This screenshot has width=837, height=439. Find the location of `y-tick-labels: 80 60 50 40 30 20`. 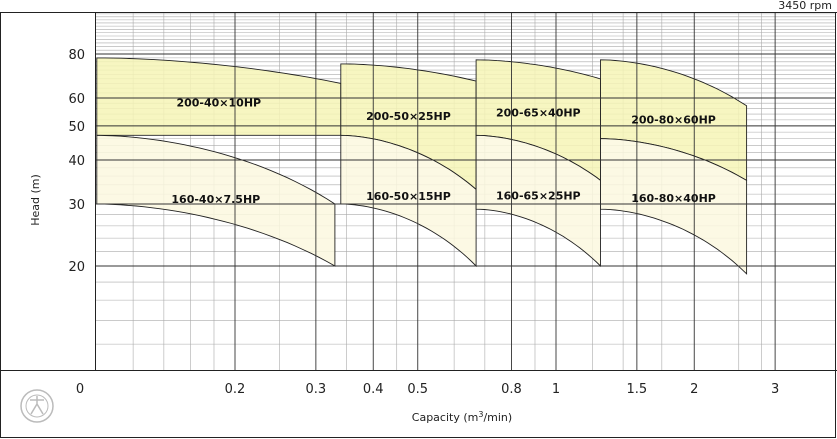

y-tick-labels: 80 60 50 40 30 20 is located at coordinates (76, 161).